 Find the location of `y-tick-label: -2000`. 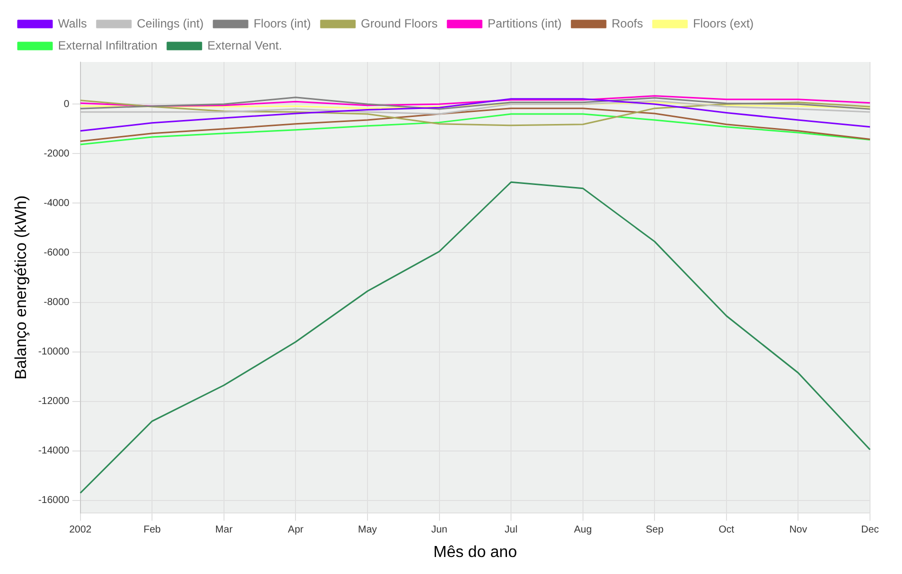

y-tick-label: -2000 is located at coordinates (57, 154).